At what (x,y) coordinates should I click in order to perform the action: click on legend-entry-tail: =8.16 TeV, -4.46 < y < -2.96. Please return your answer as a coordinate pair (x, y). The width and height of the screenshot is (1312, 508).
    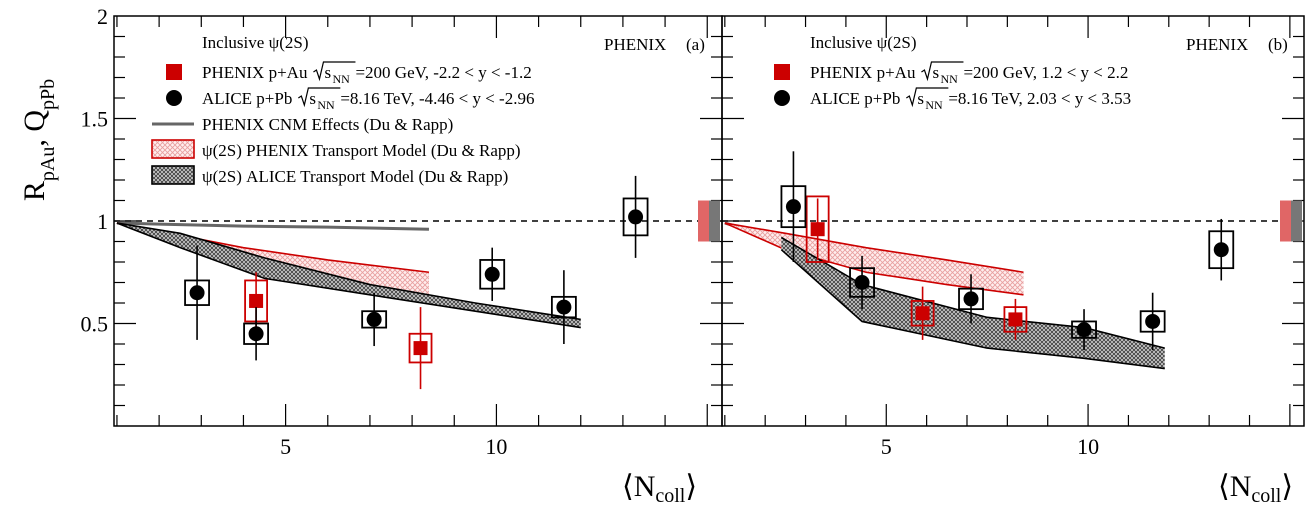
    Looking at the image, I should click on (437, 98).